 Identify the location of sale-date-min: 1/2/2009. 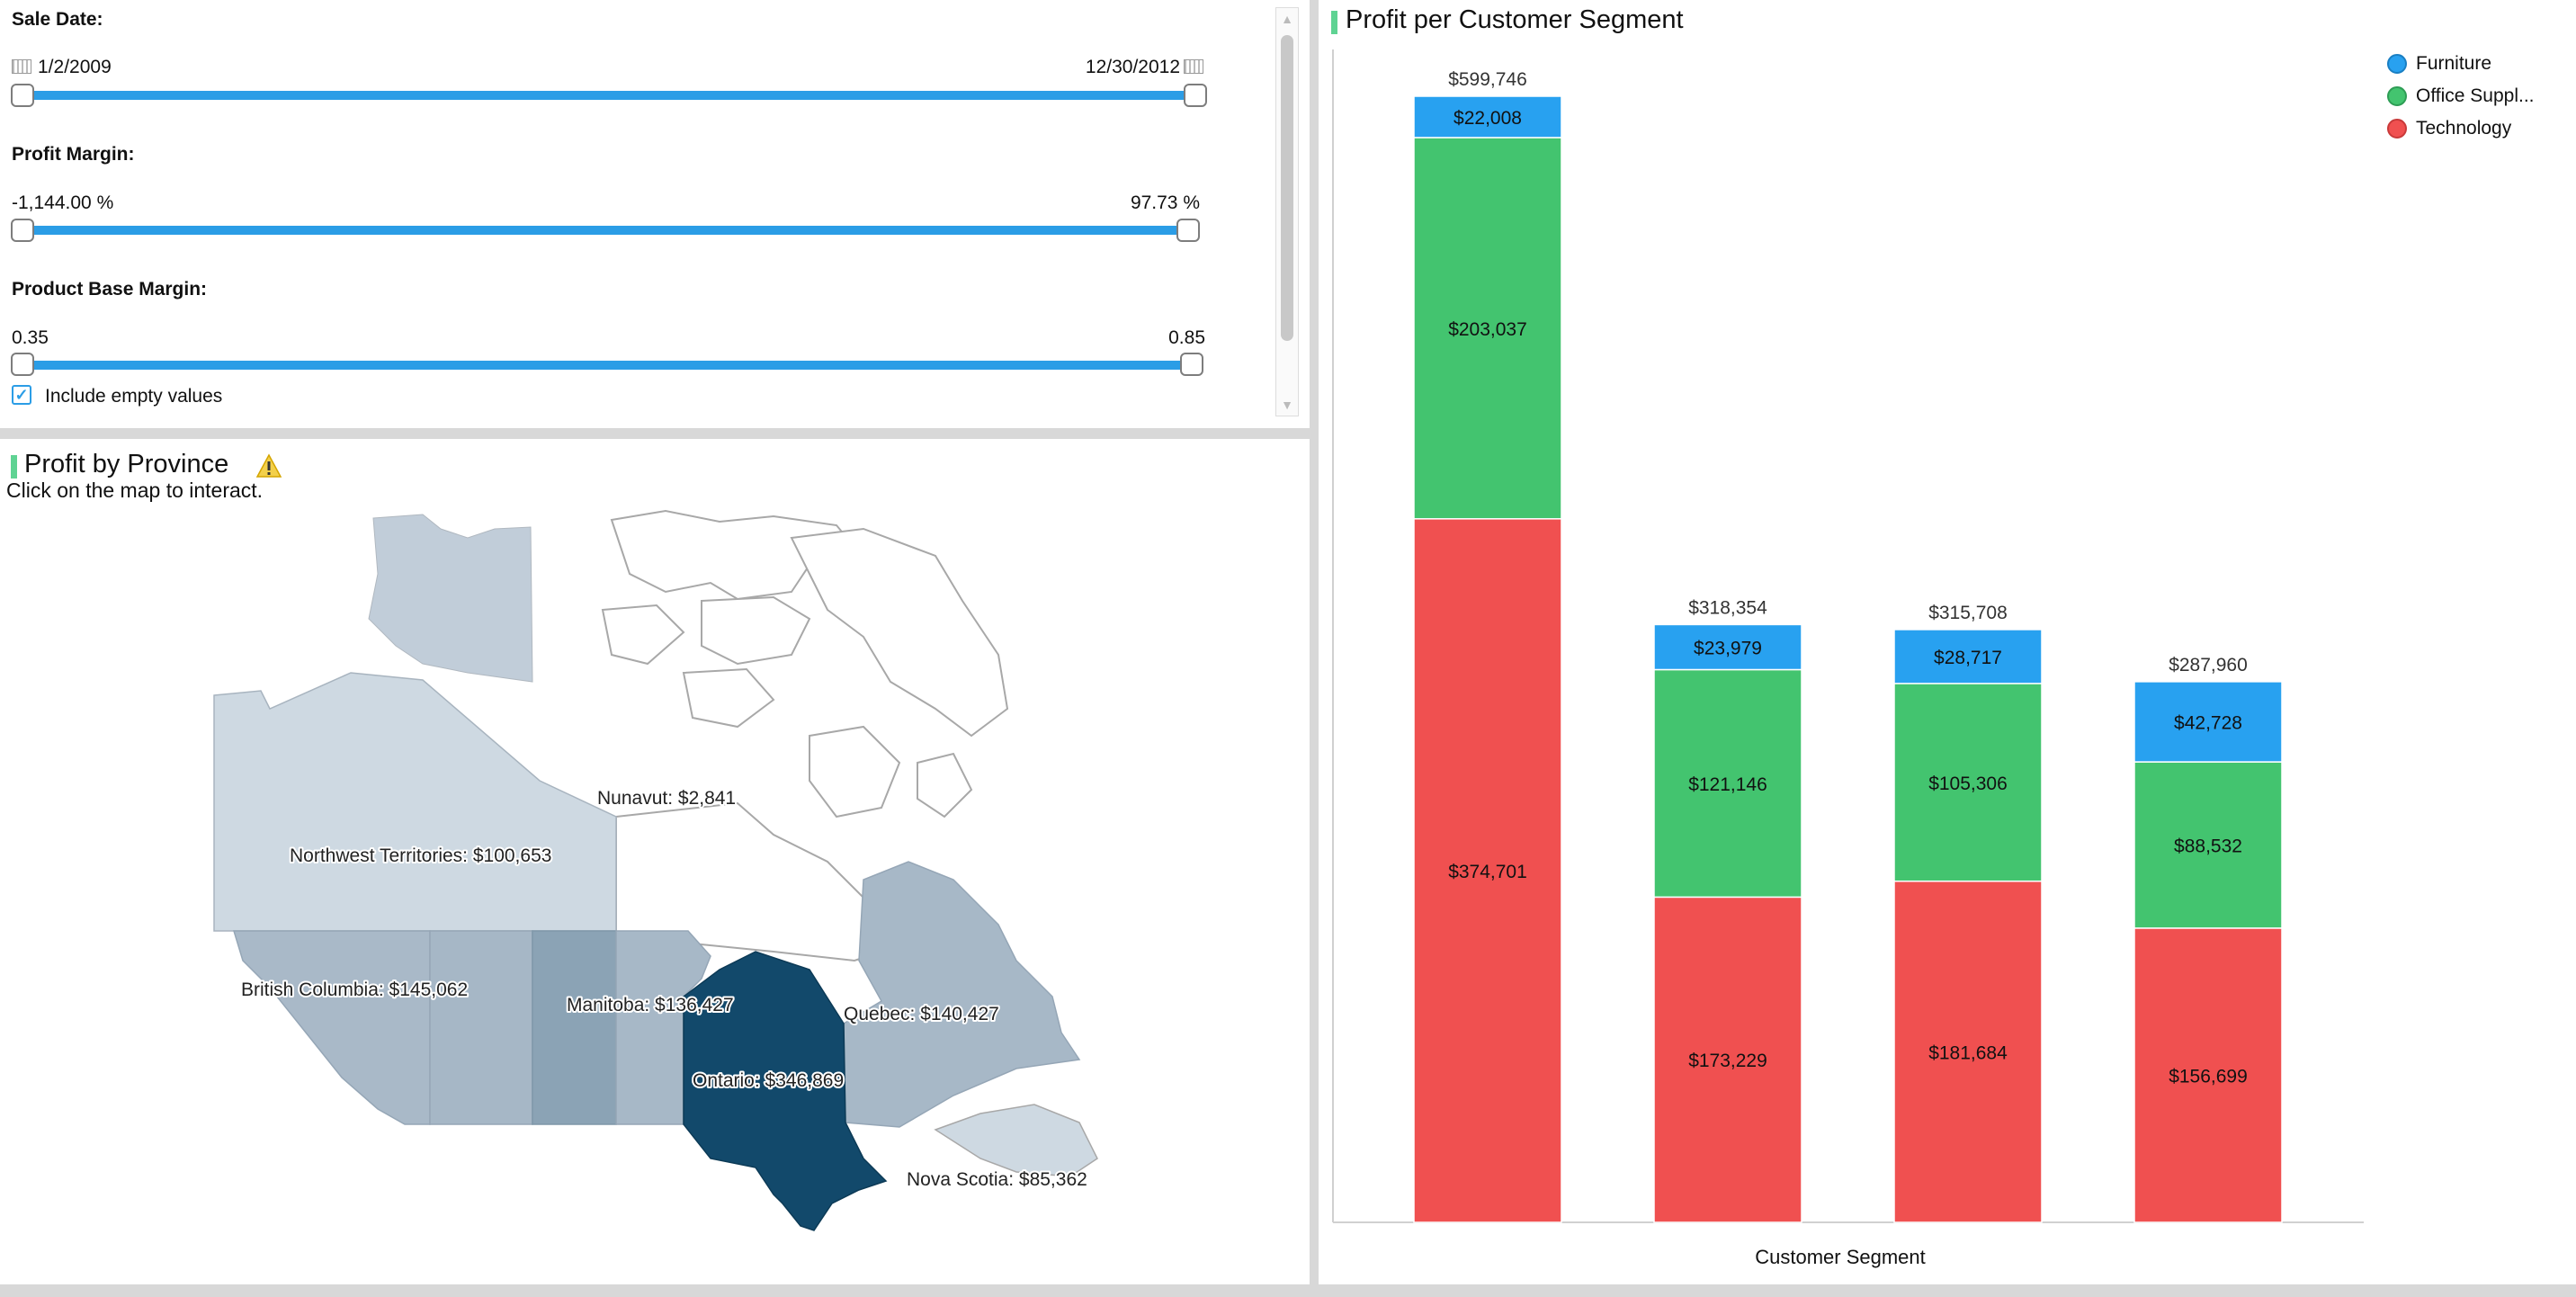
(75, 67).